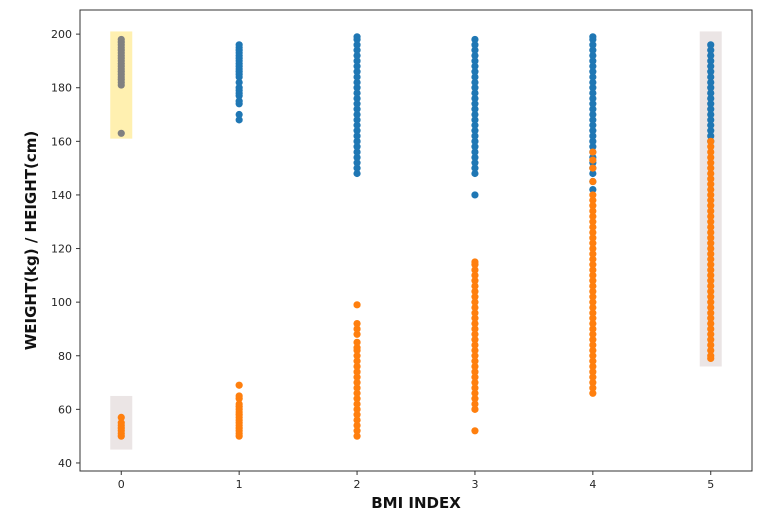  I want to click on x-tick-label: 0, so click(121, 484).